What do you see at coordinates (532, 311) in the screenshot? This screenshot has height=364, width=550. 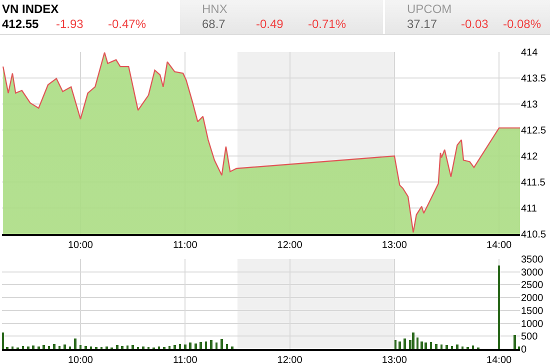 I see `y-tick-label: 1500` at bounding box center [532, 311].